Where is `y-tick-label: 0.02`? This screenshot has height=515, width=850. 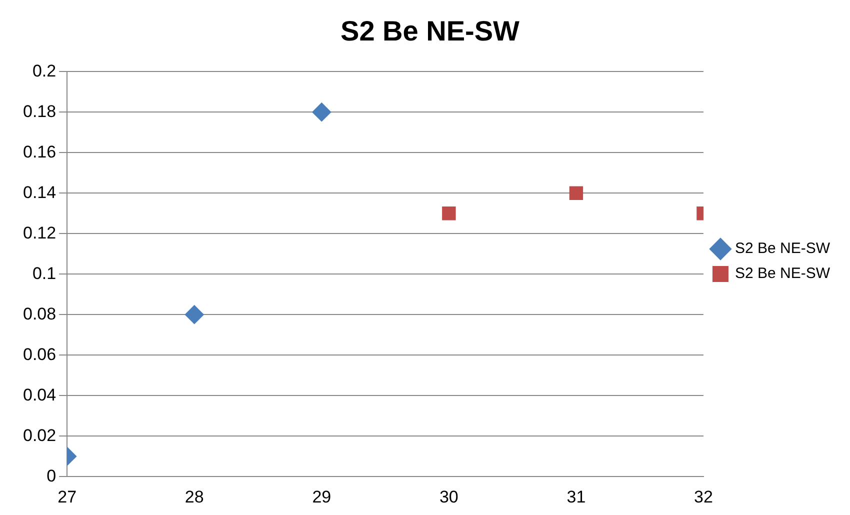 y-tick-label: 0.02 is located at coordinates (39, 435).